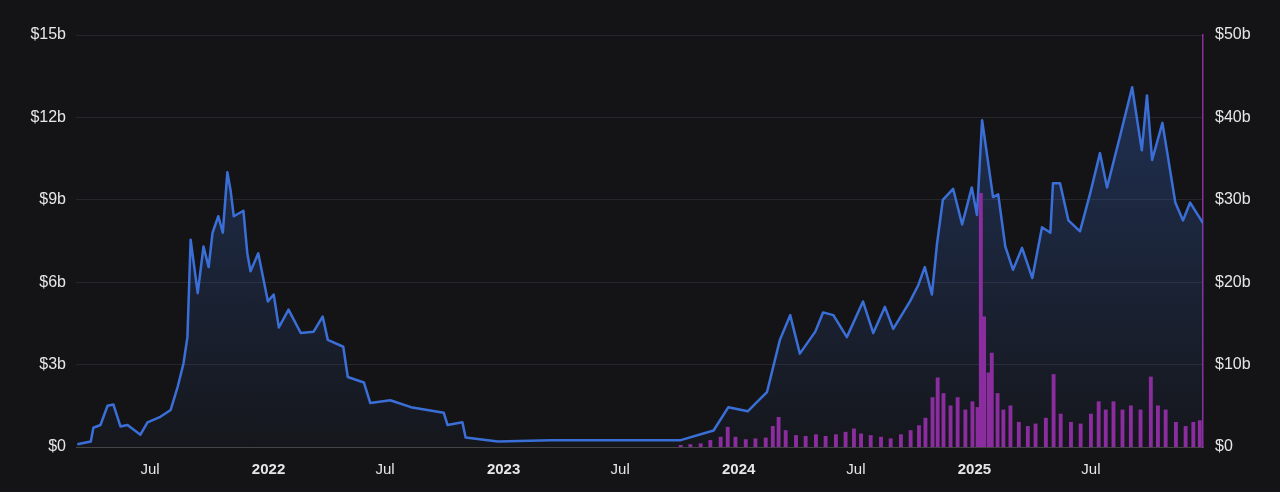 This screenshot has width=1280, height=492. What do you see at coordinates (48, 34) in the screenshot?
I see `y-tick-label: $15b` at bounding box center [48, 34].